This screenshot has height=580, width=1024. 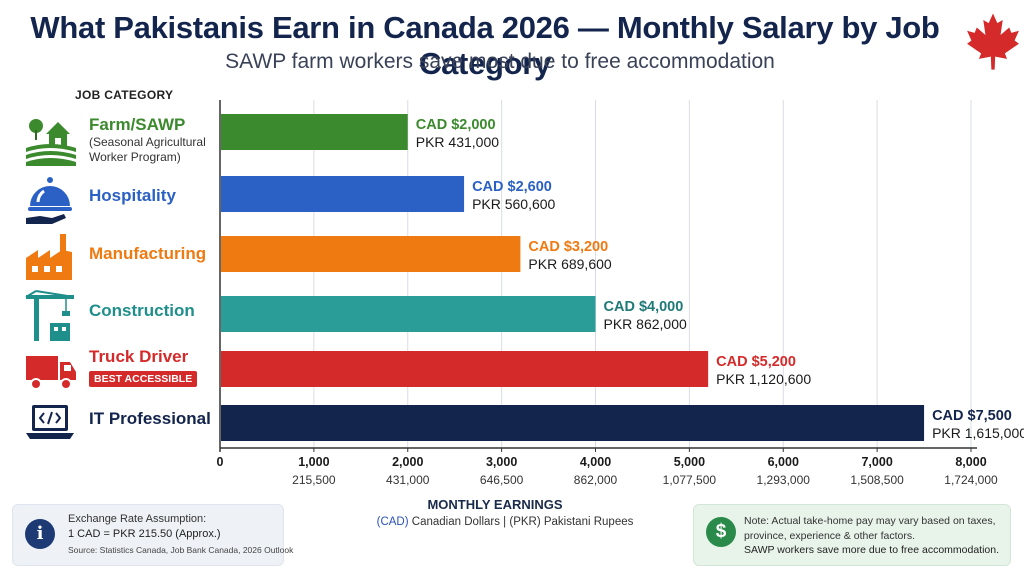 What do you see at coordinates (512, 187) in the screenshot?
I see `data-label-cad: CAD $2,600` at bounding box center [512, 187].